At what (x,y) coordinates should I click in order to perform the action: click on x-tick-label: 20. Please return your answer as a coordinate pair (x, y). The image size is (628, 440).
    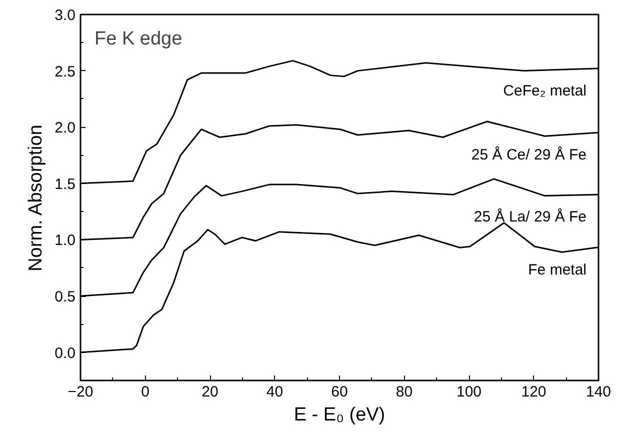
    Looking at the image, I should click on (210, 392).